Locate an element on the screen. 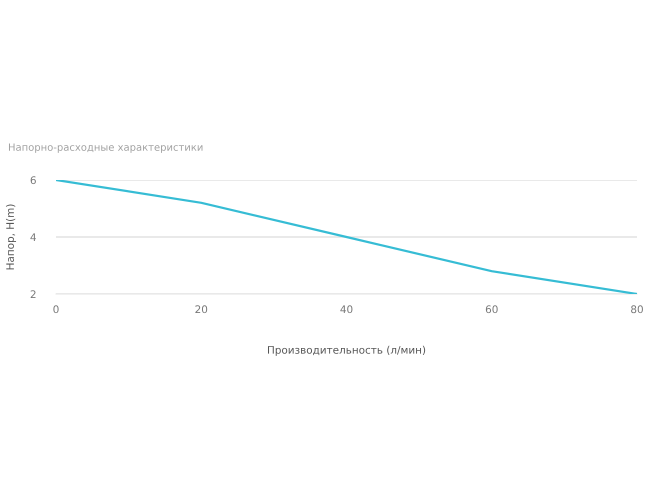 The width and height of the screenshot is (650, 486). y-tick-label: 6 is located at coordinates (33, 180).